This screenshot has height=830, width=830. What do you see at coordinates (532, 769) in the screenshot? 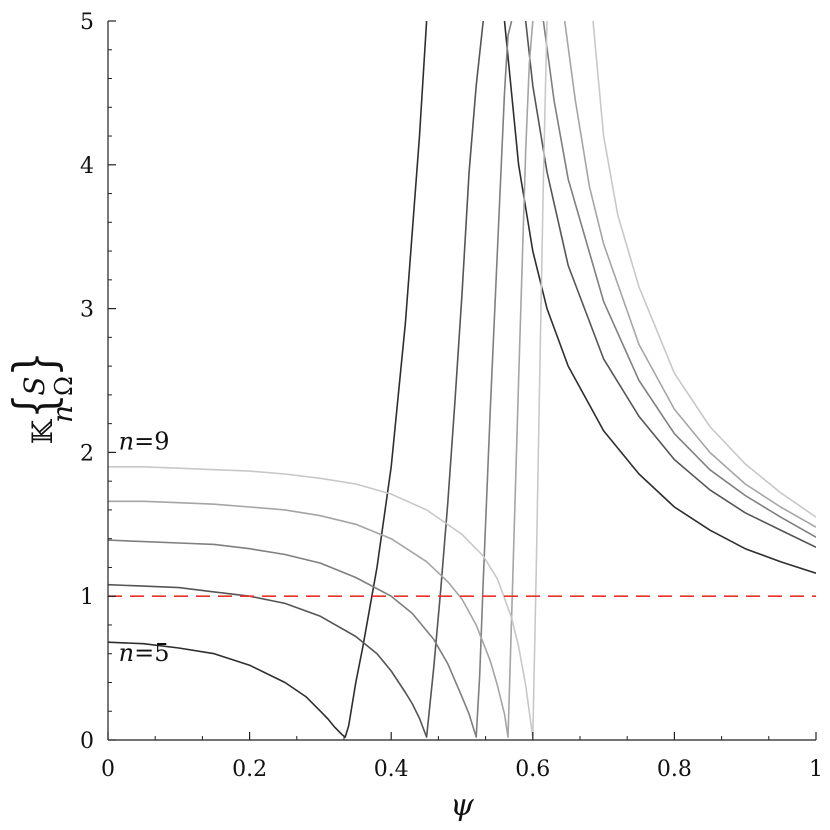
I see `x-tick-label: 0.6` at bounding box center [532, 769].